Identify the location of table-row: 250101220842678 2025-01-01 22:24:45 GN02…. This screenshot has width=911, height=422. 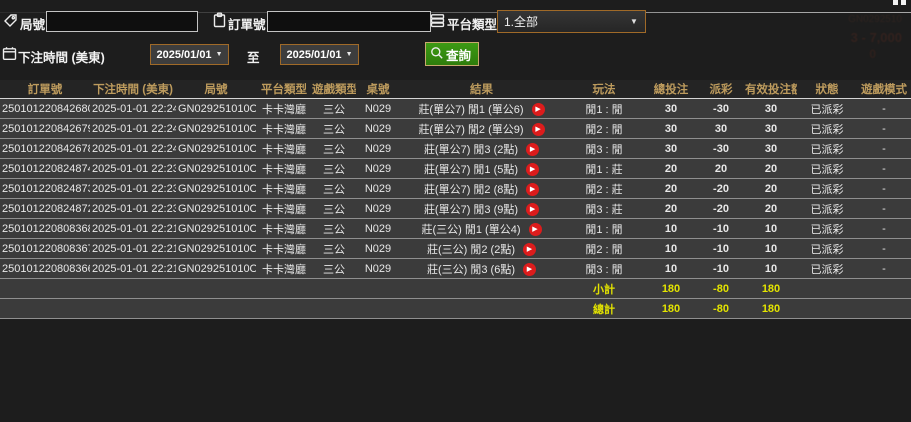
(455, 148).